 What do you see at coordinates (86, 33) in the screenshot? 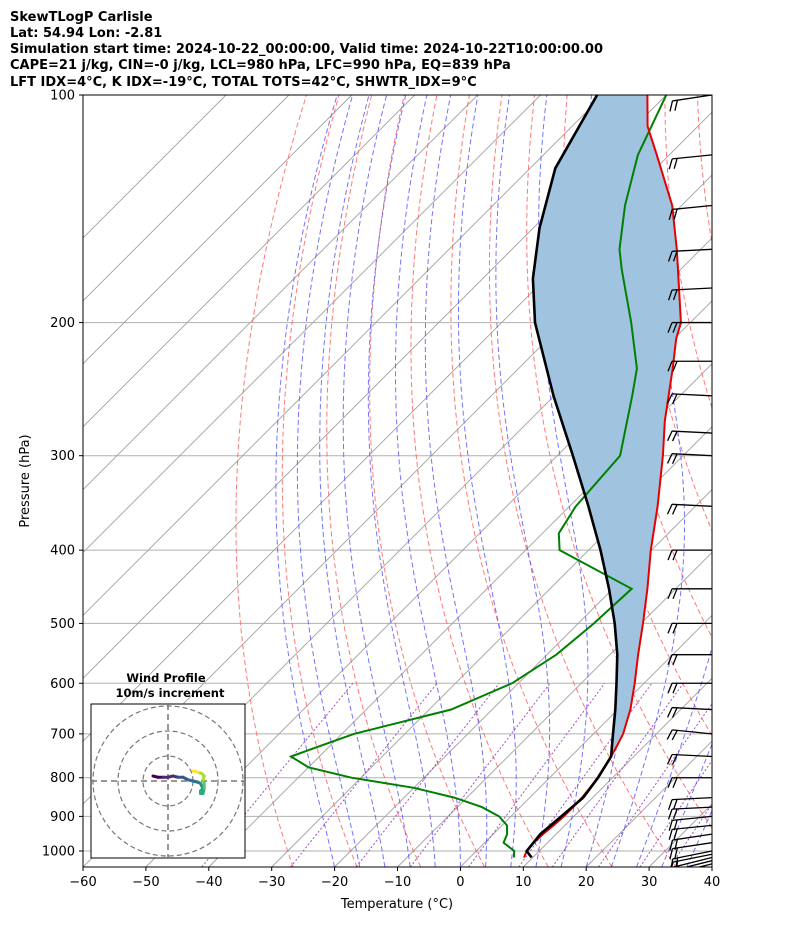
I see `header-location: Lat: 54.94 Lon: -2.81` at bounding box center [86, 33].